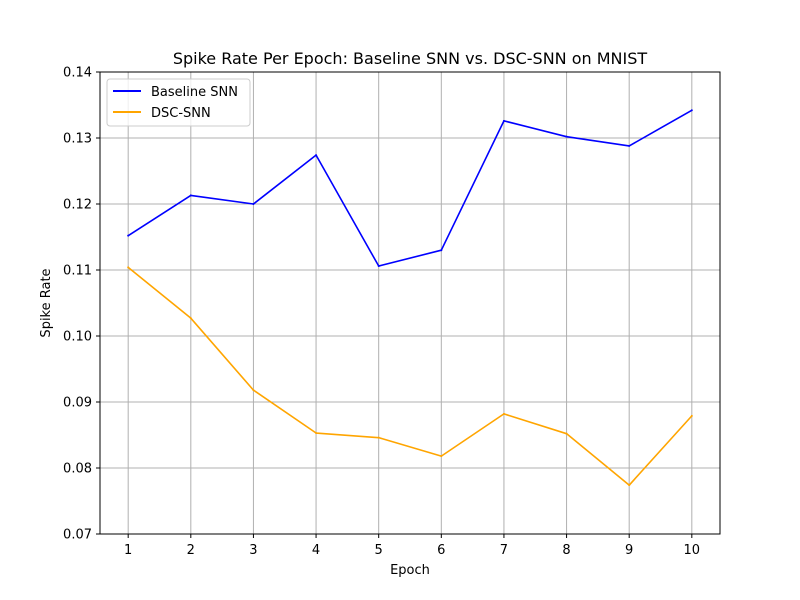 Image resolution: width=800 pixels, height=600 pixels. What do you see at coordinates (77, 337) in the screenshot?
I see `y-tick-label: 0.10` at bounding box center [77, 337].